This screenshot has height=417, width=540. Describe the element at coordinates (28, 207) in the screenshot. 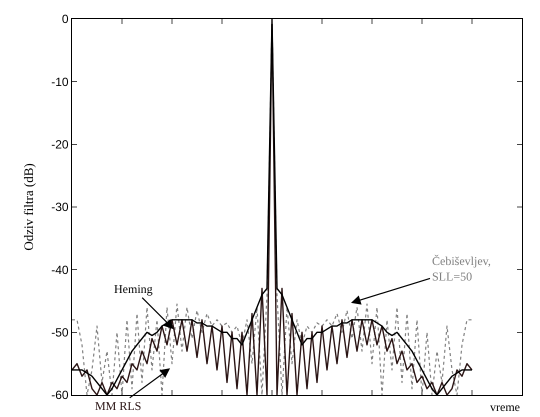

I see `y-axis-title: Odziv filtra (dB)` at that location.